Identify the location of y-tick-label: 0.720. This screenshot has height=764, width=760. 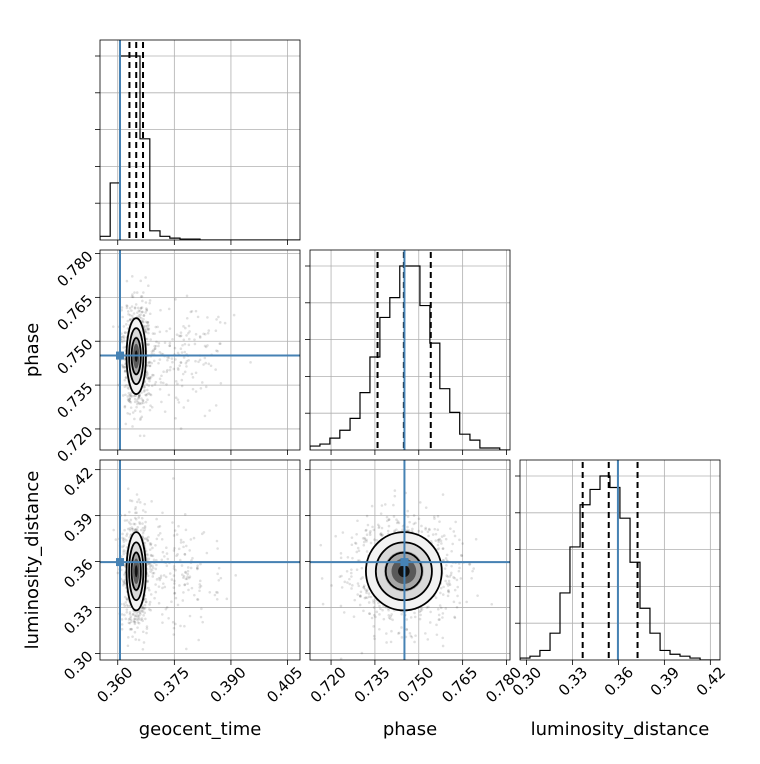
(74, 444).